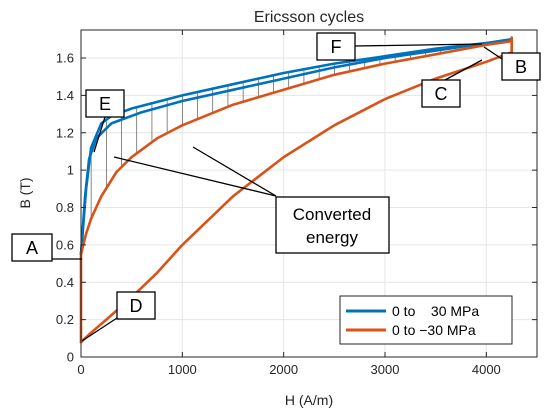  What do you see at coordinates (493, 53) in the screenshot?
I see `leader-b` at bounding box center [493, 53].